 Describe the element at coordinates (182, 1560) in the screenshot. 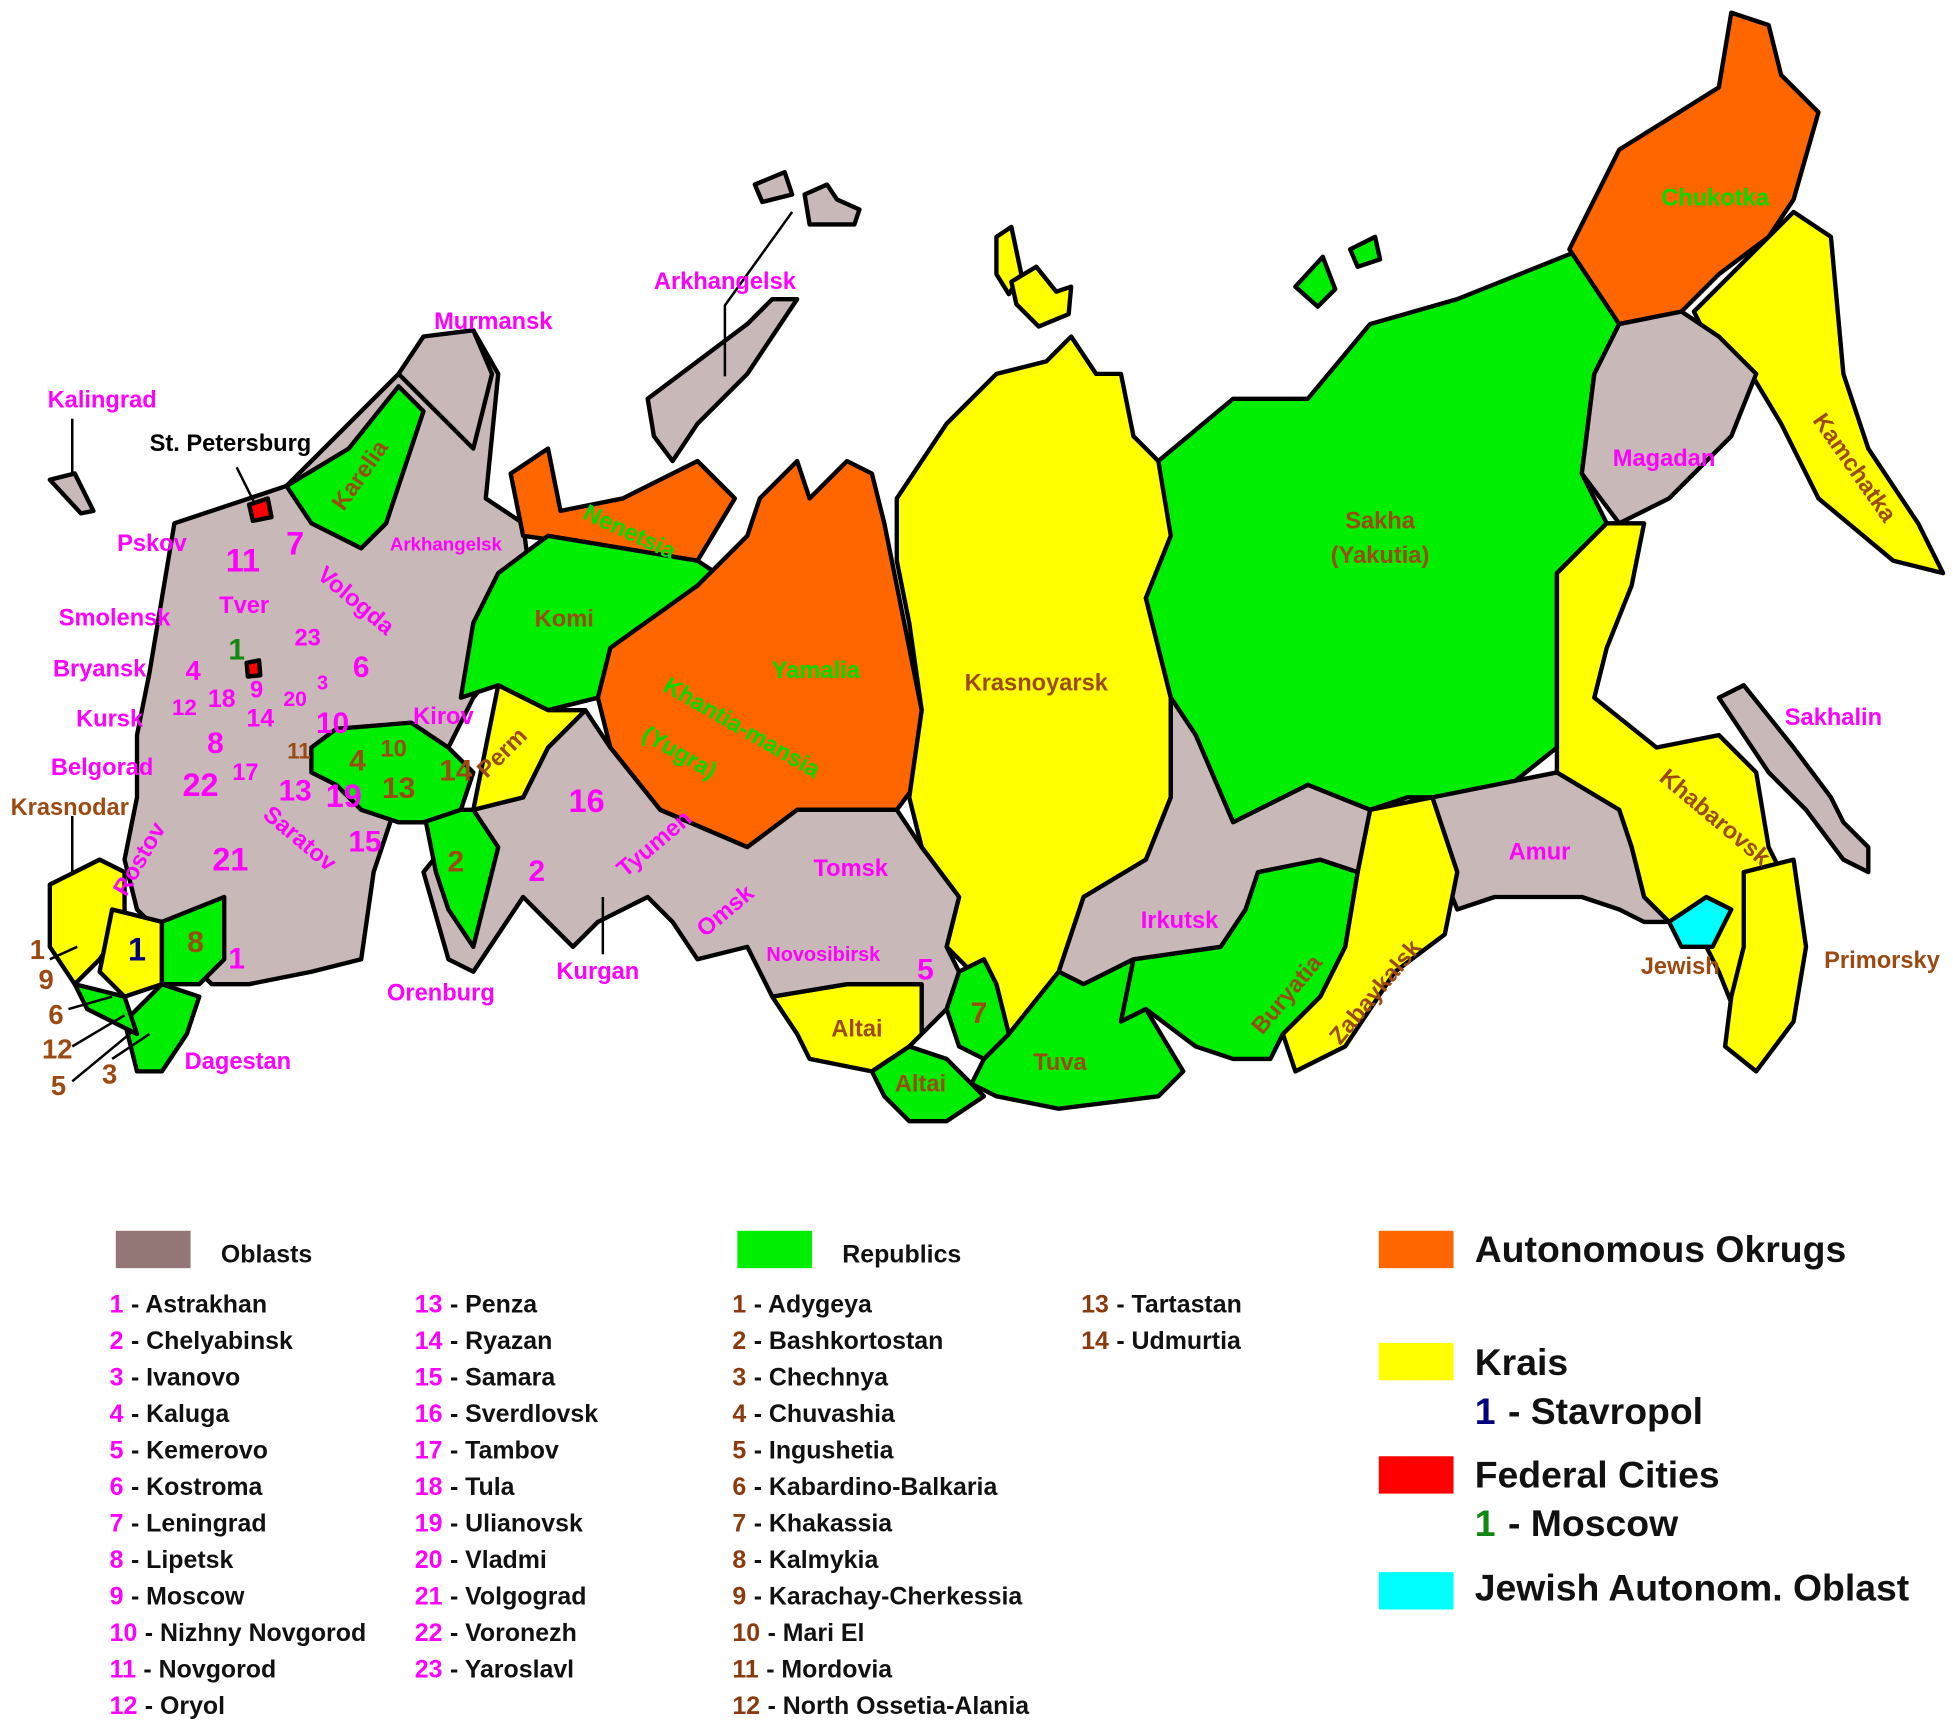

I see `entry-name: - Lipetsk` at that location.